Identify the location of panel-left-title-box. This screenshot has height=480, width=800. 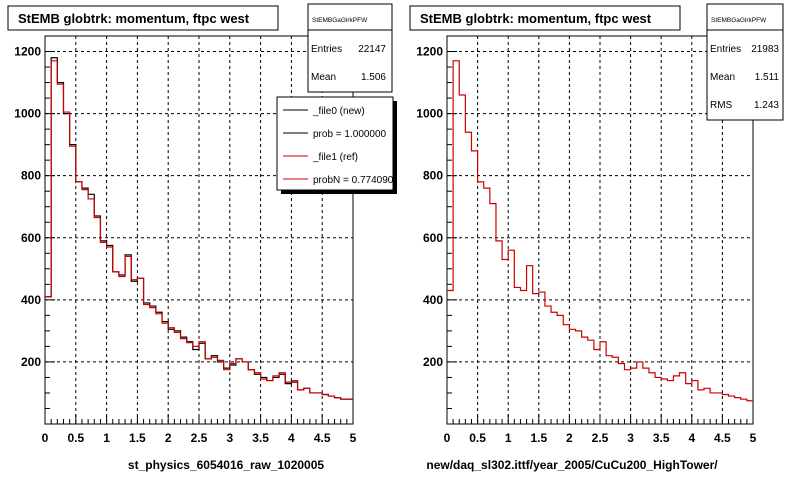
(143, 18).